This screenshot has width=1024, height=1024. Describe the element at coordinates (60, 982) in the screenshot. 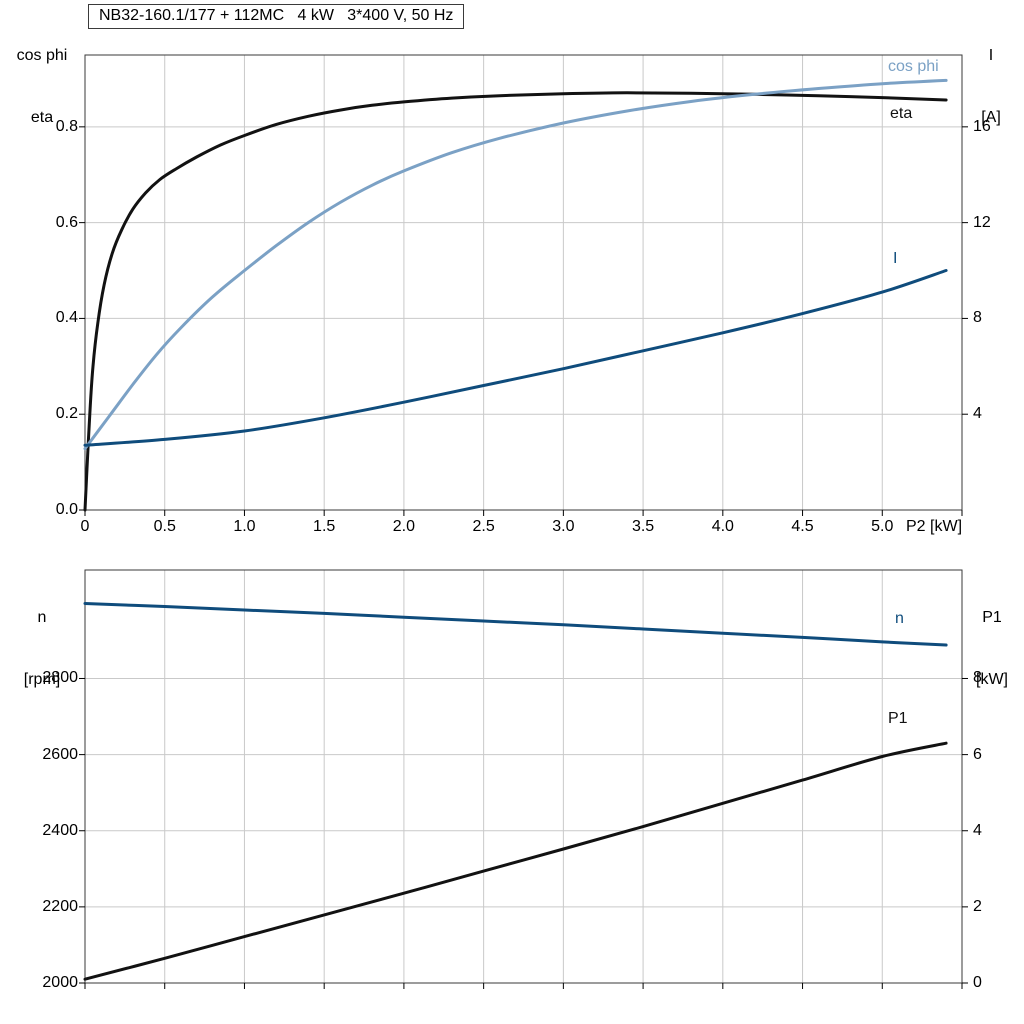

I see `left-tick-label: 2000` at that location.